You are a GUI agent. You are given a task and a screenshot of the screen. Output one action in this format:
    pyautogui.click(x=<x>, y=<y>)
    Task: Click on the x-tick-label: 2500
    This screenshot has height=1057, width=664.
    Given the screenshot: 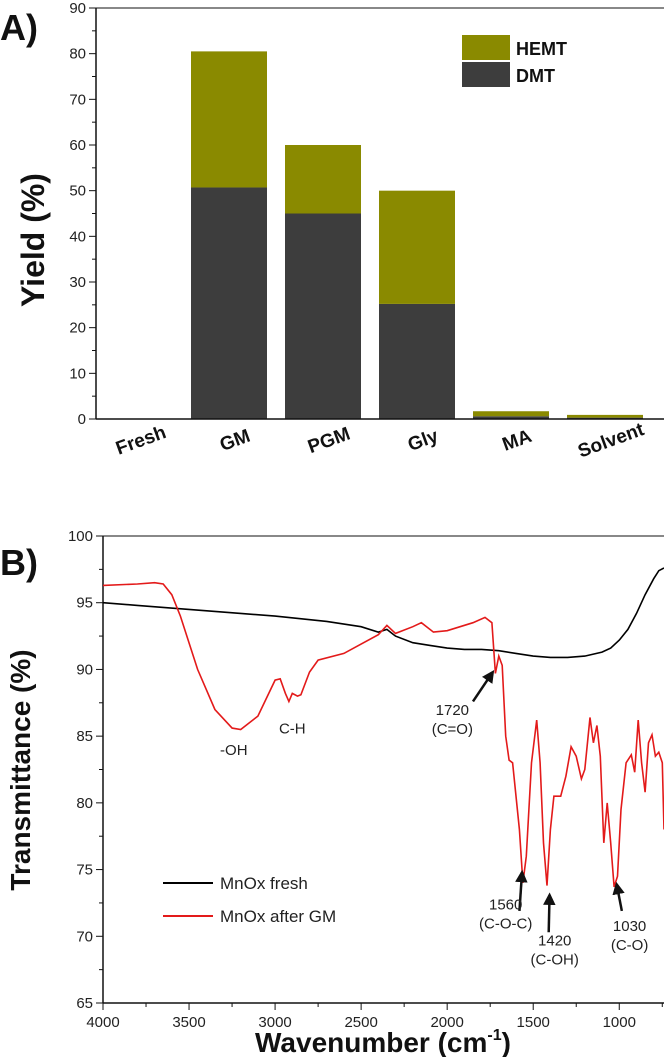 What is the action you would take?
    pyautogui.click(x=360, y=1022)
    